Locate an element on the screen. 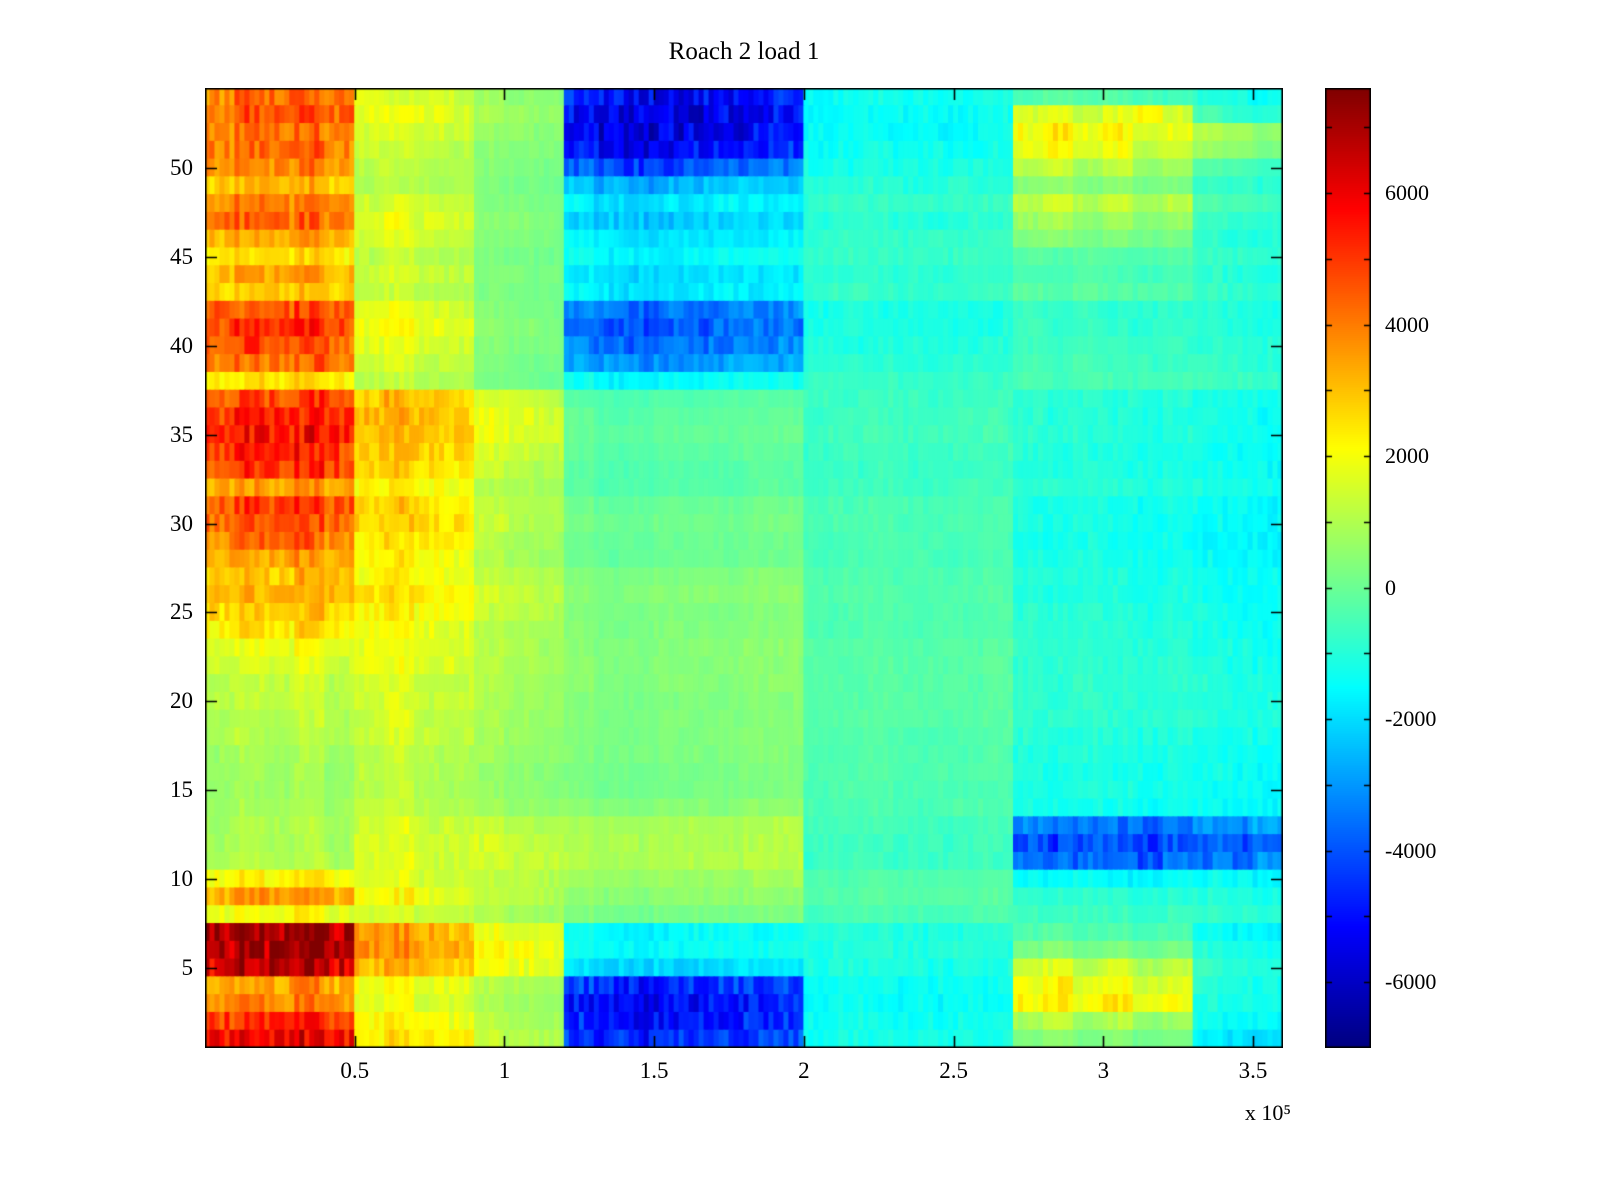  colorbar-tick-label: 4000 is located at coordinates (1407, 324).